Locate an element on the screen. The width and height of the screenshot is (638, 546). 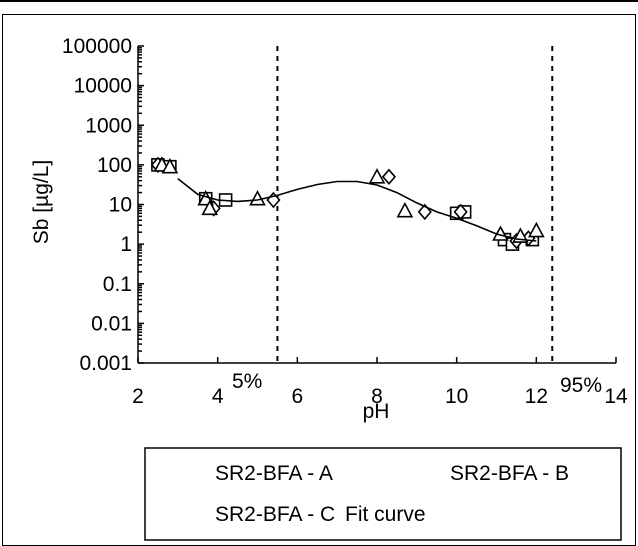
x-tick-label: 12 is located at coordinates (536, 396).